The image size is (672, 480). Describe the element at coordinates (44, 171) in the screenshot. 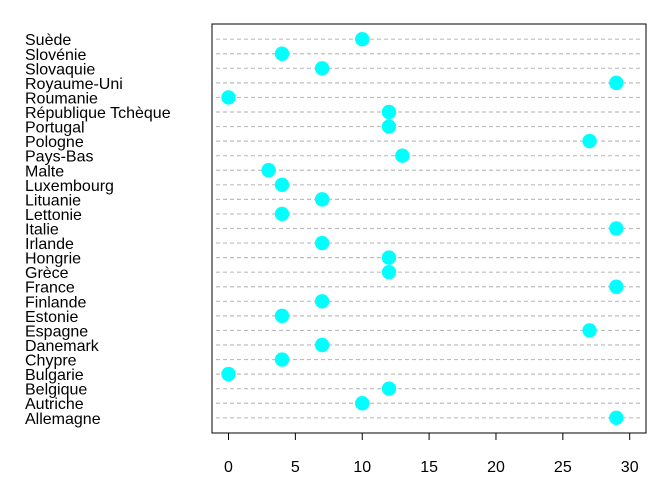

I see `category-label: Malte` at that location.